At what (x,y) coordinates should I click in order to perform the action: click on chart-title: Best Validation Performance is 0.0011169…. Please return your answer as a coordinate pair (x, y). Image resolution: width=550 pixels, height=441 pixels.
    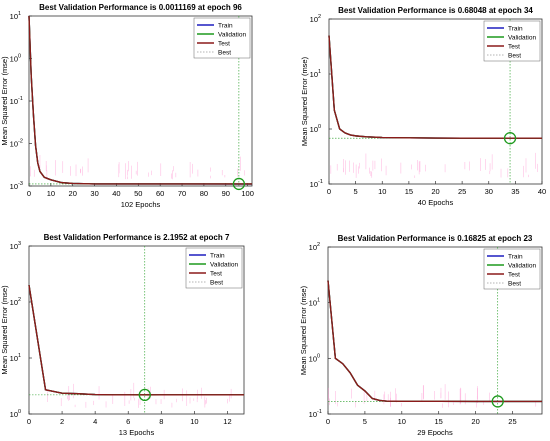
    Looking at the image, I should click on (140, 7).